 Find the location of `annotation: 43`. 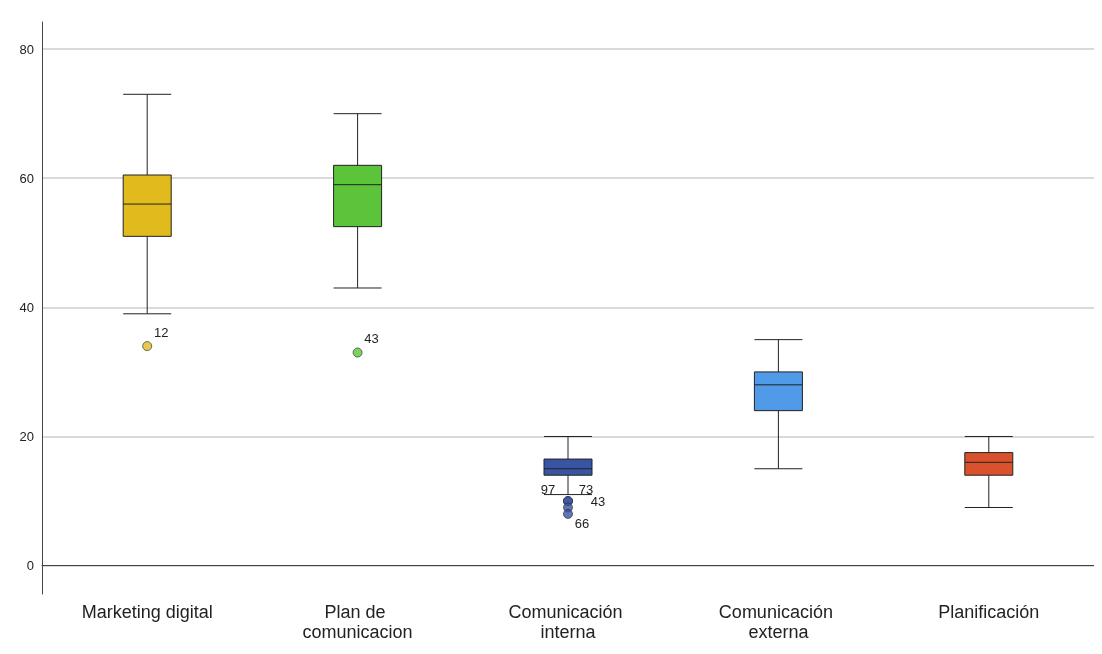

annotation: 43 is located at coordinates (371, 339).